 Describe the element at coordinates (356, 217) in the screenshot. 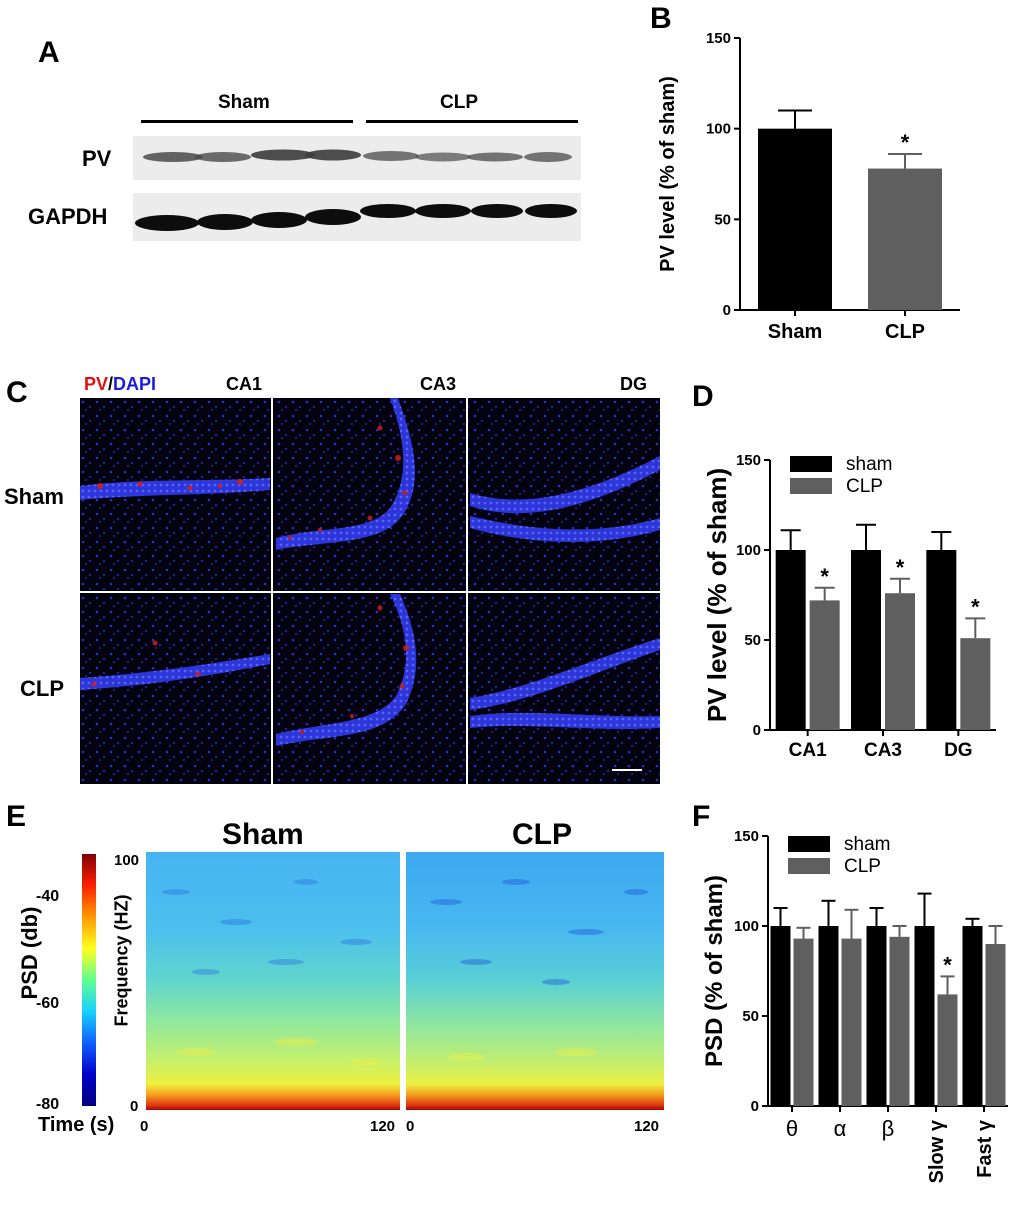

I see `gapdh-band-strip` at that location.